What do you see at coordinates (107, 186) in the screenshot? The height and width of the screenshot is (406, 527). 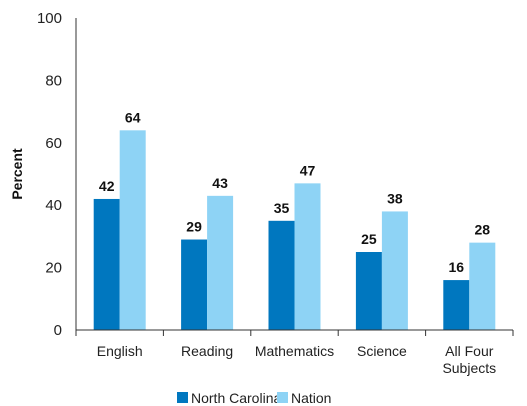 I see `data-label: 42` at bounding box center [107, 186].